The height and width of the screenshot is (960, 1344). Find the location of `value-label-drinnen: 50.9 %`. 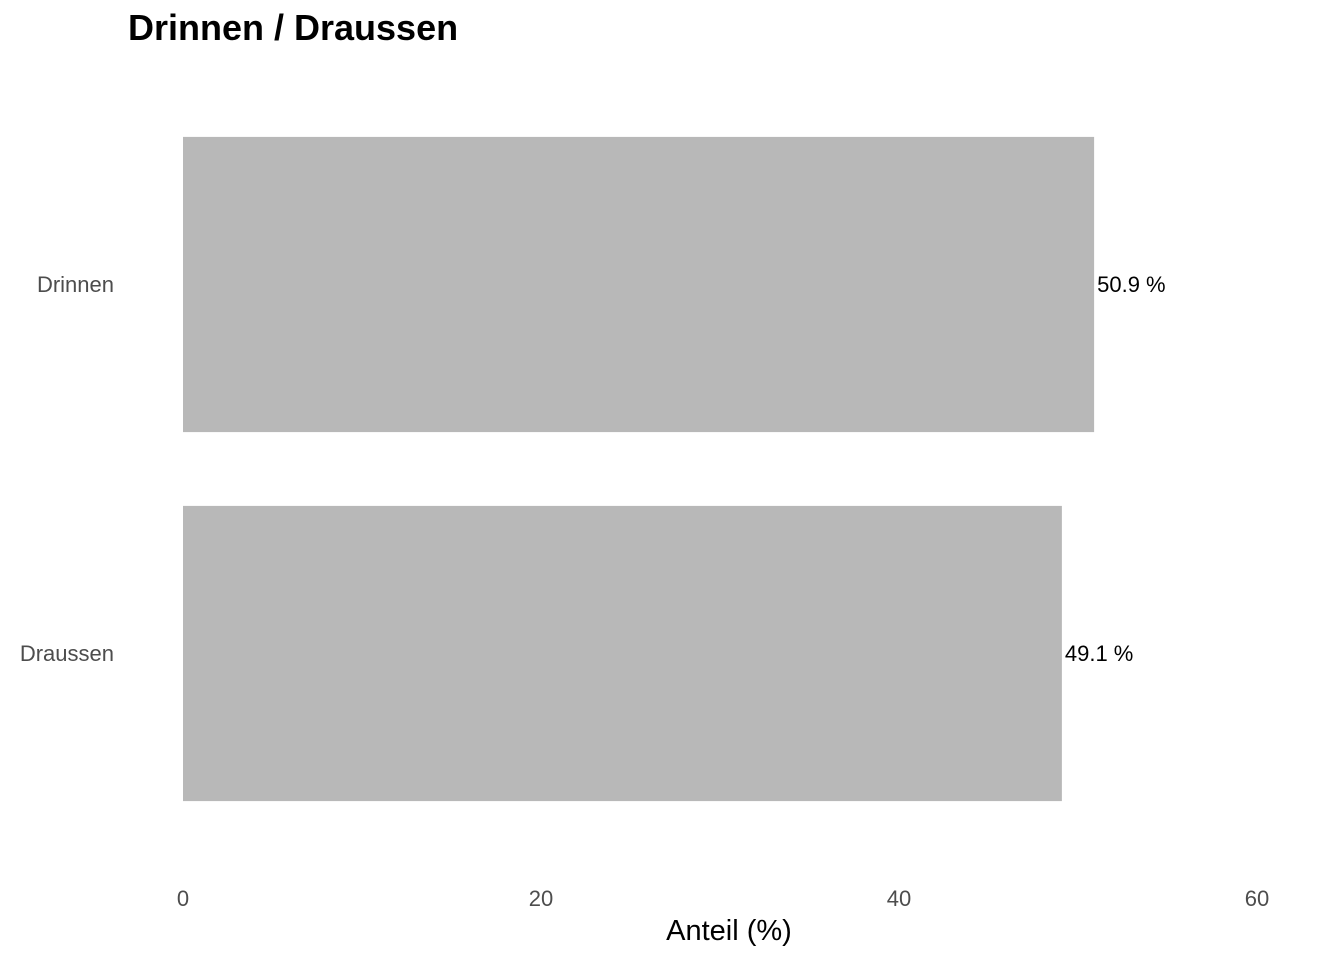

value-label-drinnen: 50.9 % is located at coordinates (1131, 284).